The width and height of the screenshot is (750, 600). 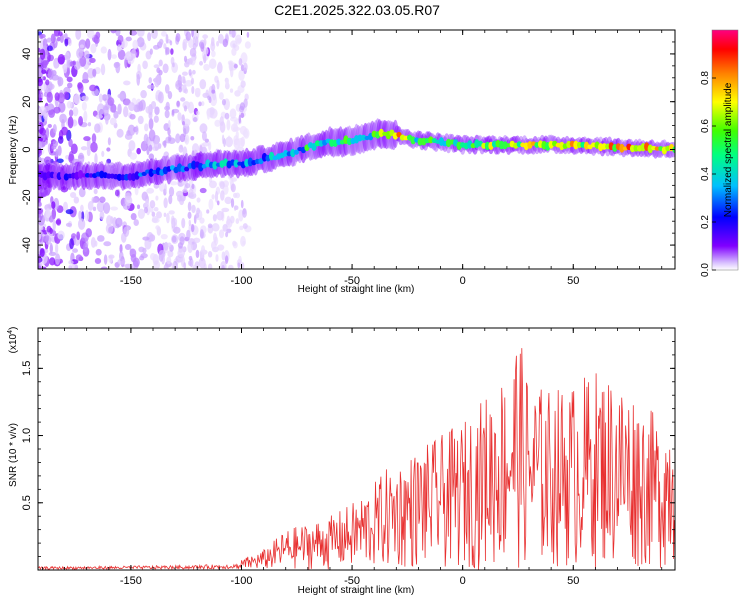 I want to click on colorbar-ticks: 0.0 0.2 0.4 0.6 0.8, so click(x=708, y=174).